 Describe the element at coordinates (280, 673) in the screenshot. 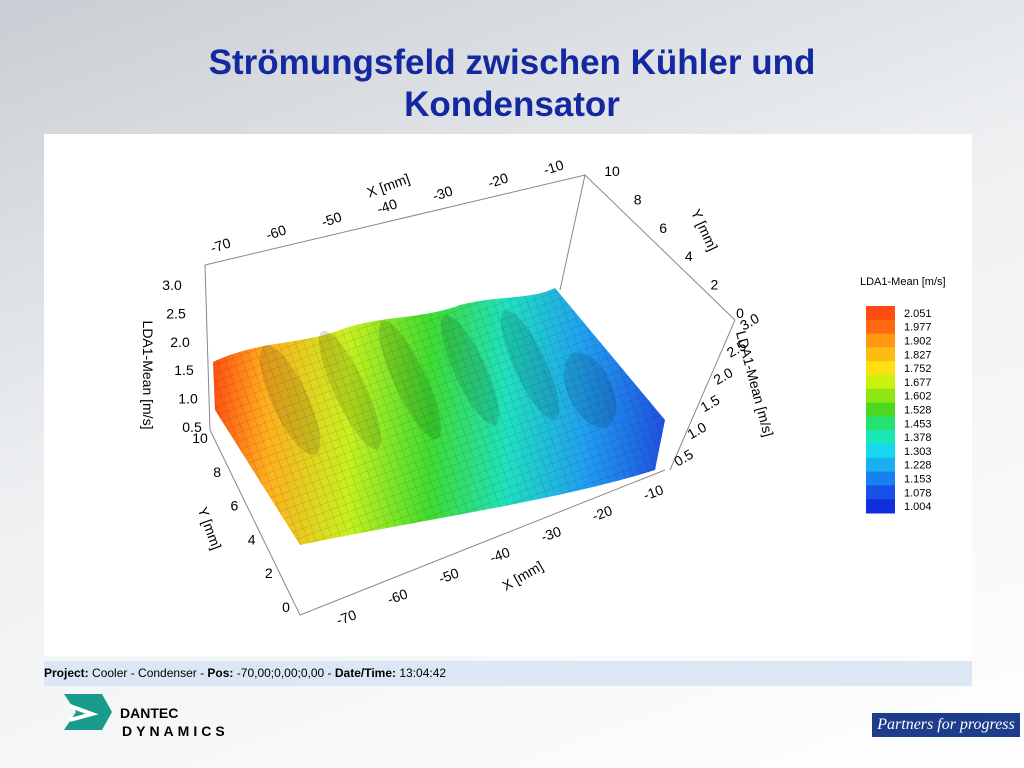

I see `value: -70,00;0,00;0,00` at that location.